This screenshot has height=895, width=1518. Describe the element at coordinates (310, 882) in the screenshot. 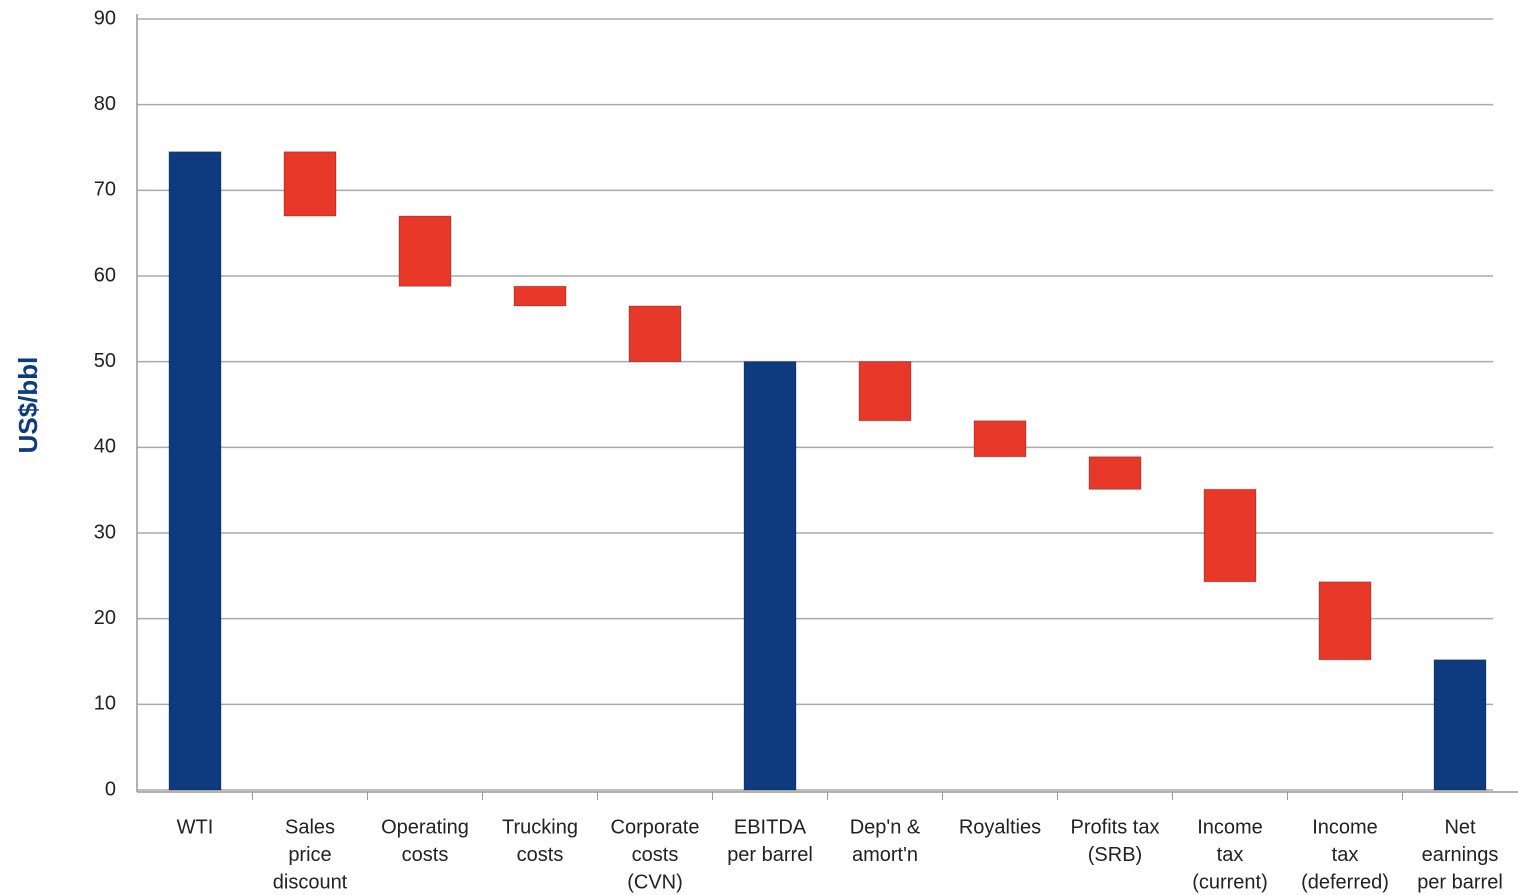

I see `x-tick-label: discount` at that location.